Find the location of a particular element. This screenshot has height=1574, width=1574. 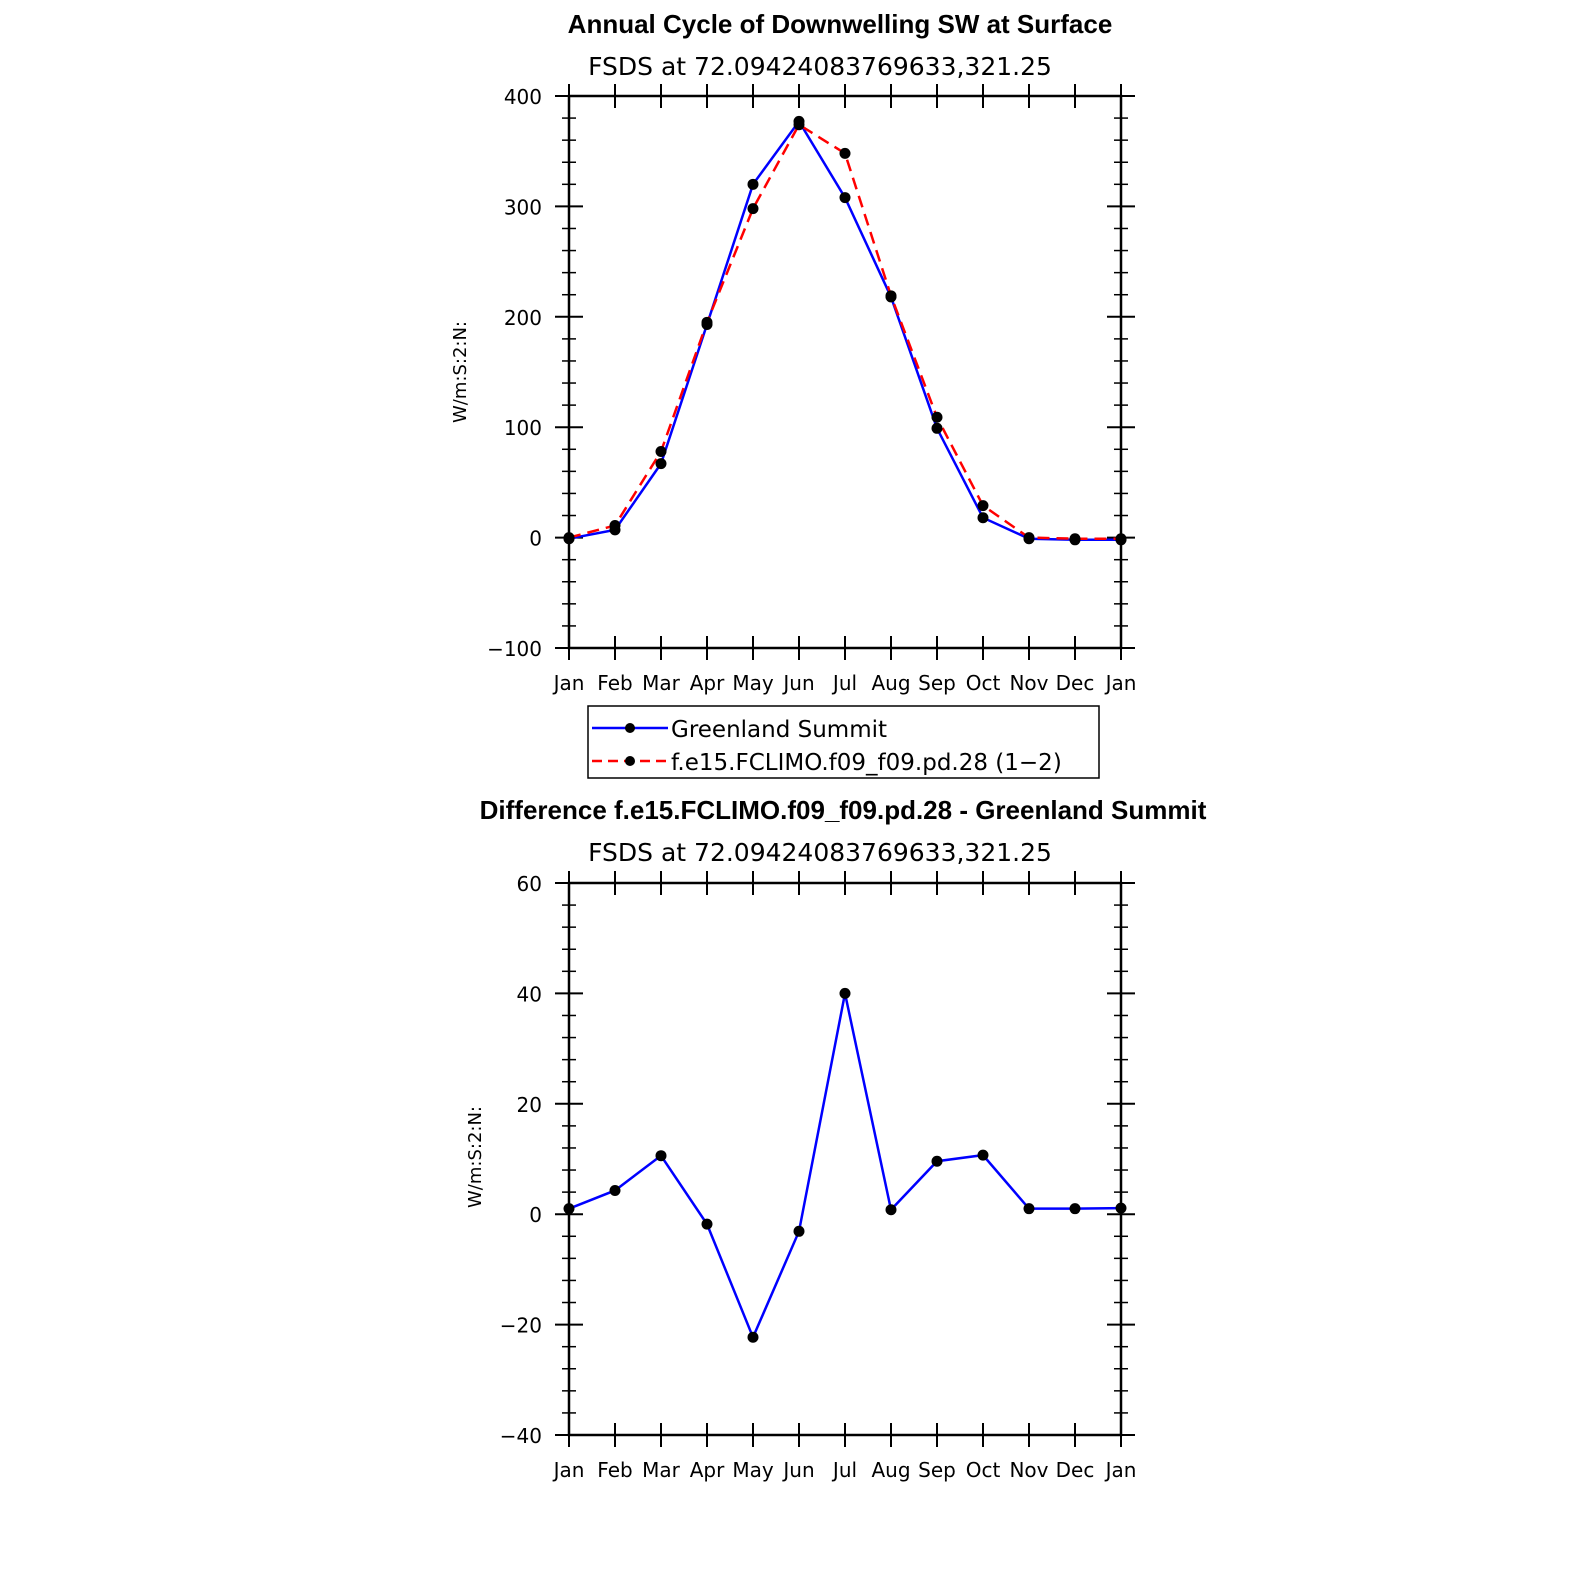

y-tick-label: 200 is located at coordinates (523, 318).